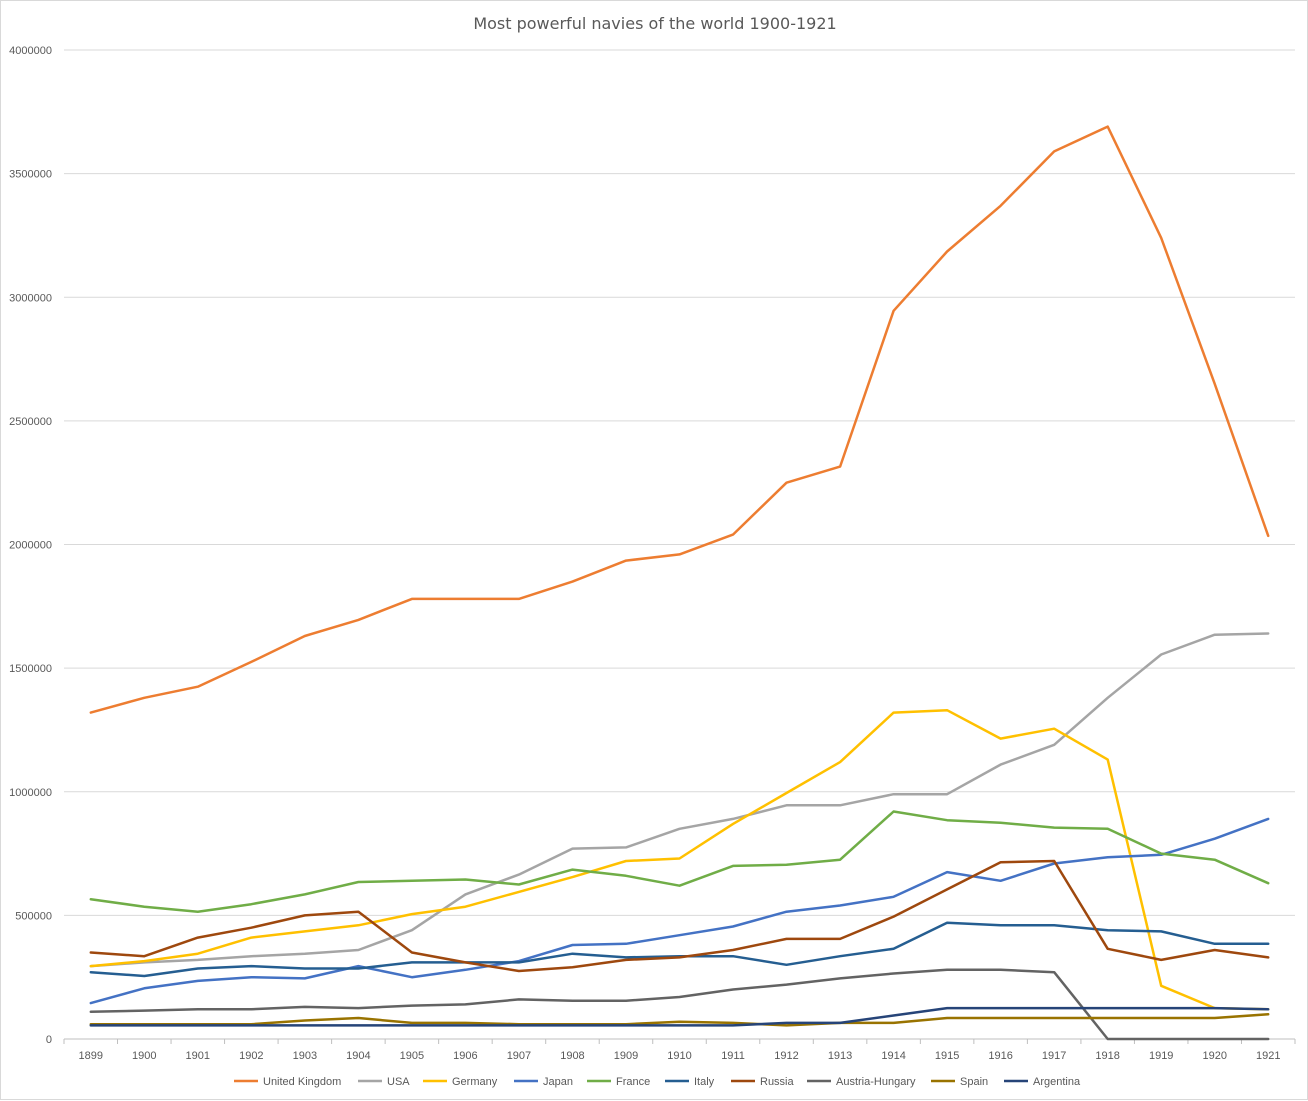 The width and height of the screenshot is (1308, 1101). What do you see at coordinates (251, 1056) in the screenshot?
I see `x-tick-label: 1902` at bounding box center [251, 1056].